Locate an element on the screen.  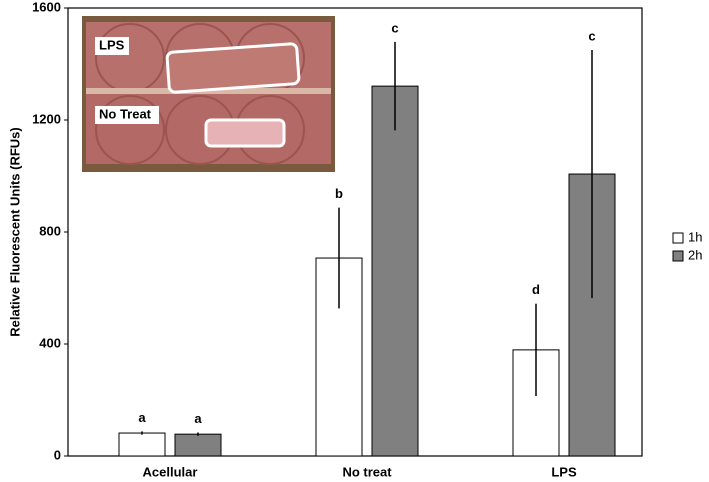
y-tick-label: 800 is located at coordinates (50, 230).